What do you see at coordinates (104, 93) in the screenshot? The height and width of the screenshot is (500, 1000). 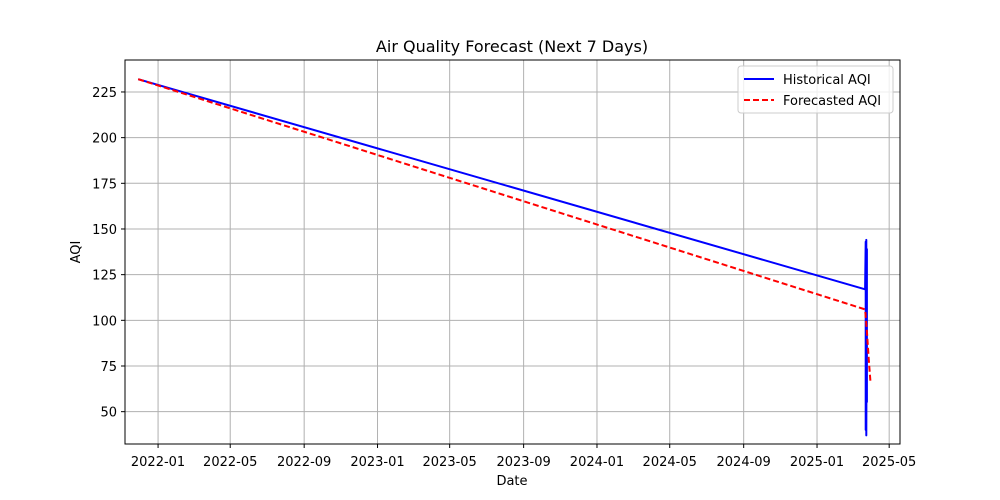 I see `y-tick-label: 225` at bounding box center [104, 93].